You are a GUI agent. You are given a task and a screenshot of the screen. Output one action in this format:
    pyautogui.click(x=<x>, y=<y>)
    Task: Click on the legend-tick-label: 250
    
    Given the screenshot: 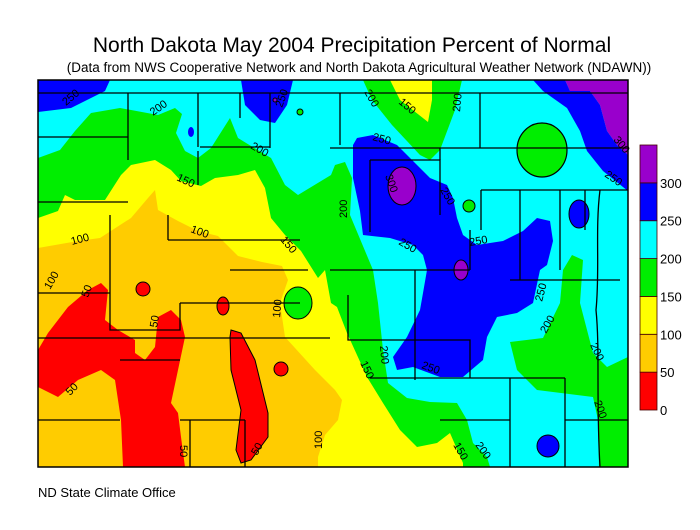 What is the action you would take?
    pyautogui.click(x=671, y=221)
    